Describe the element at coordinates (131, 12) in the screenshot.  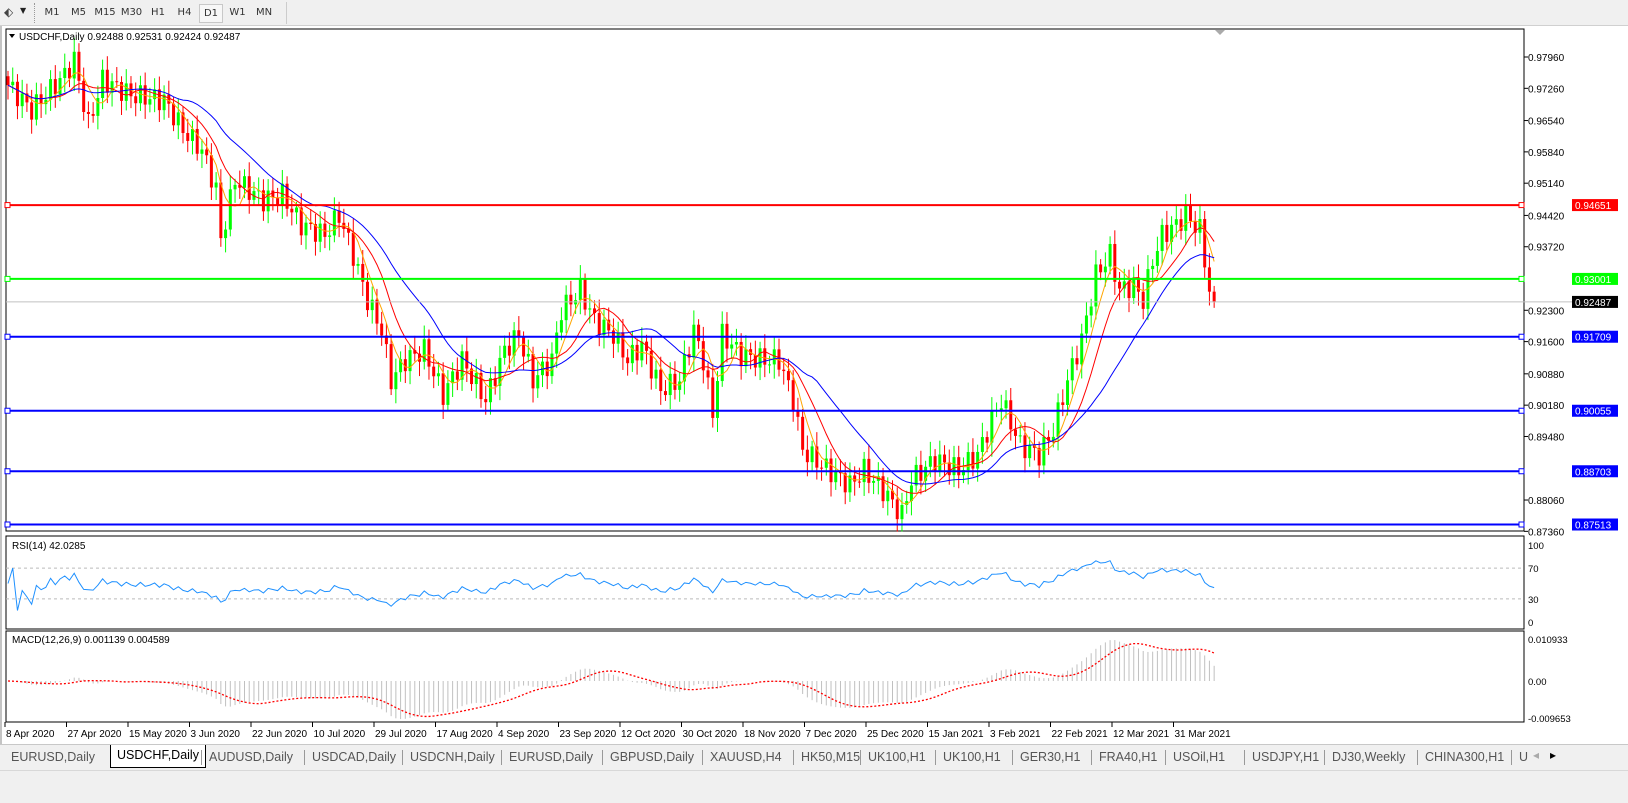
I see `timeframe-m30: M30` at that location.